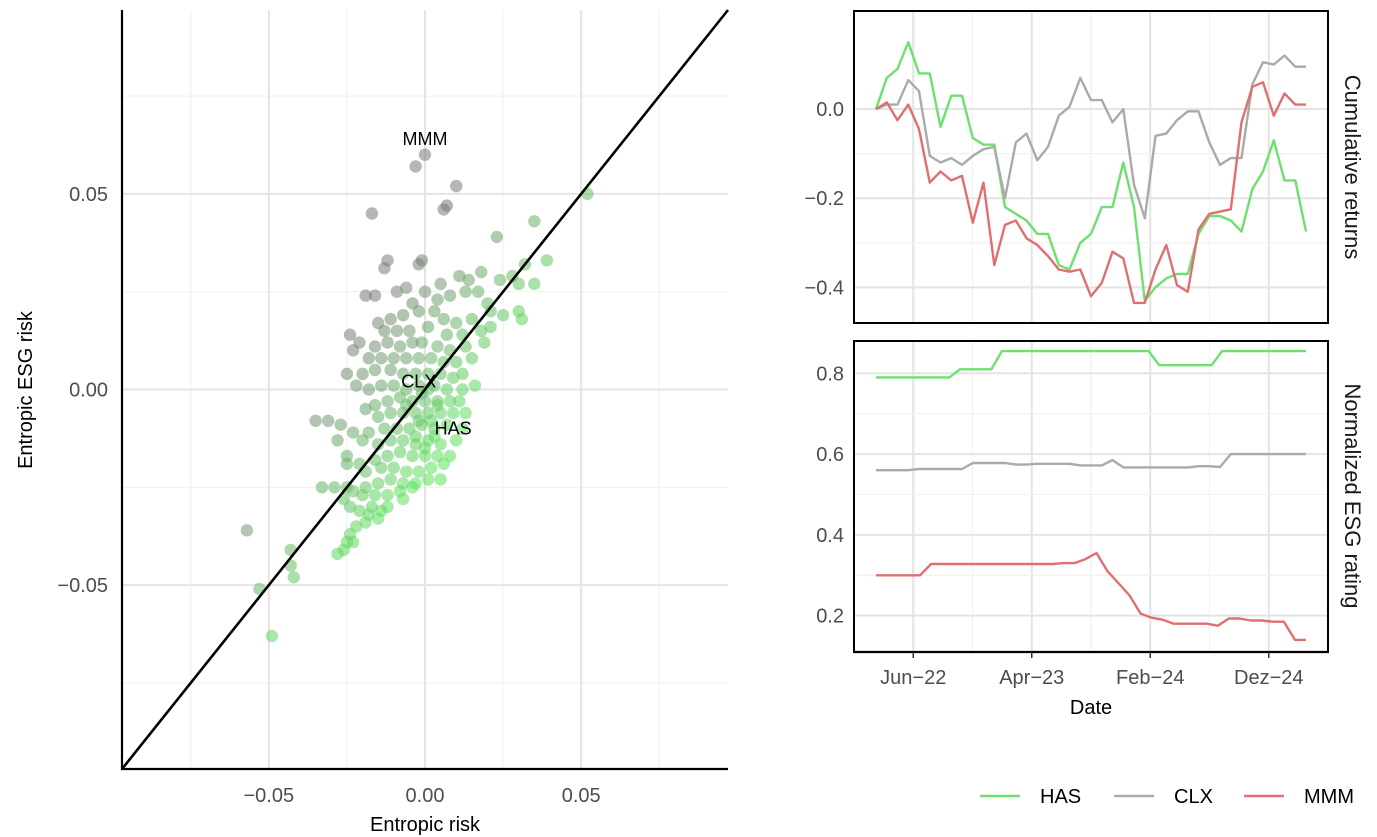 The width and height of the screenshot is (1377, 837). Describe the element at coordinates (830, 536) in the screenshot. I see `y-tick-label: 0.4` at that location.